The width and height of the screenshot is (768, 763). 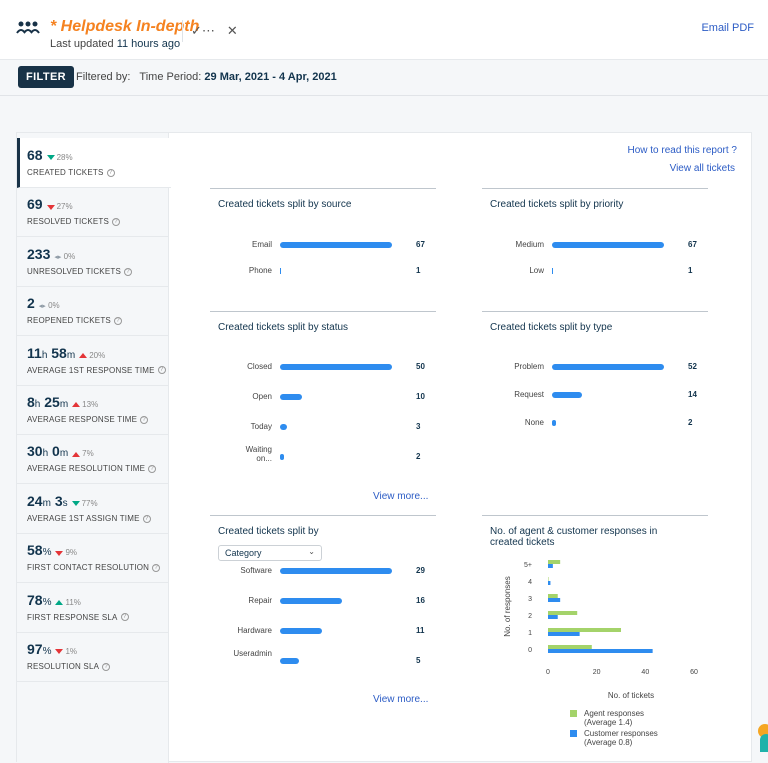 What do you see at coordinates (93, 657) in the screenshot?
I see `metric-resolution-sla: 97% 1% RESOLUTION SLA?` at bounding box center [93, 657].